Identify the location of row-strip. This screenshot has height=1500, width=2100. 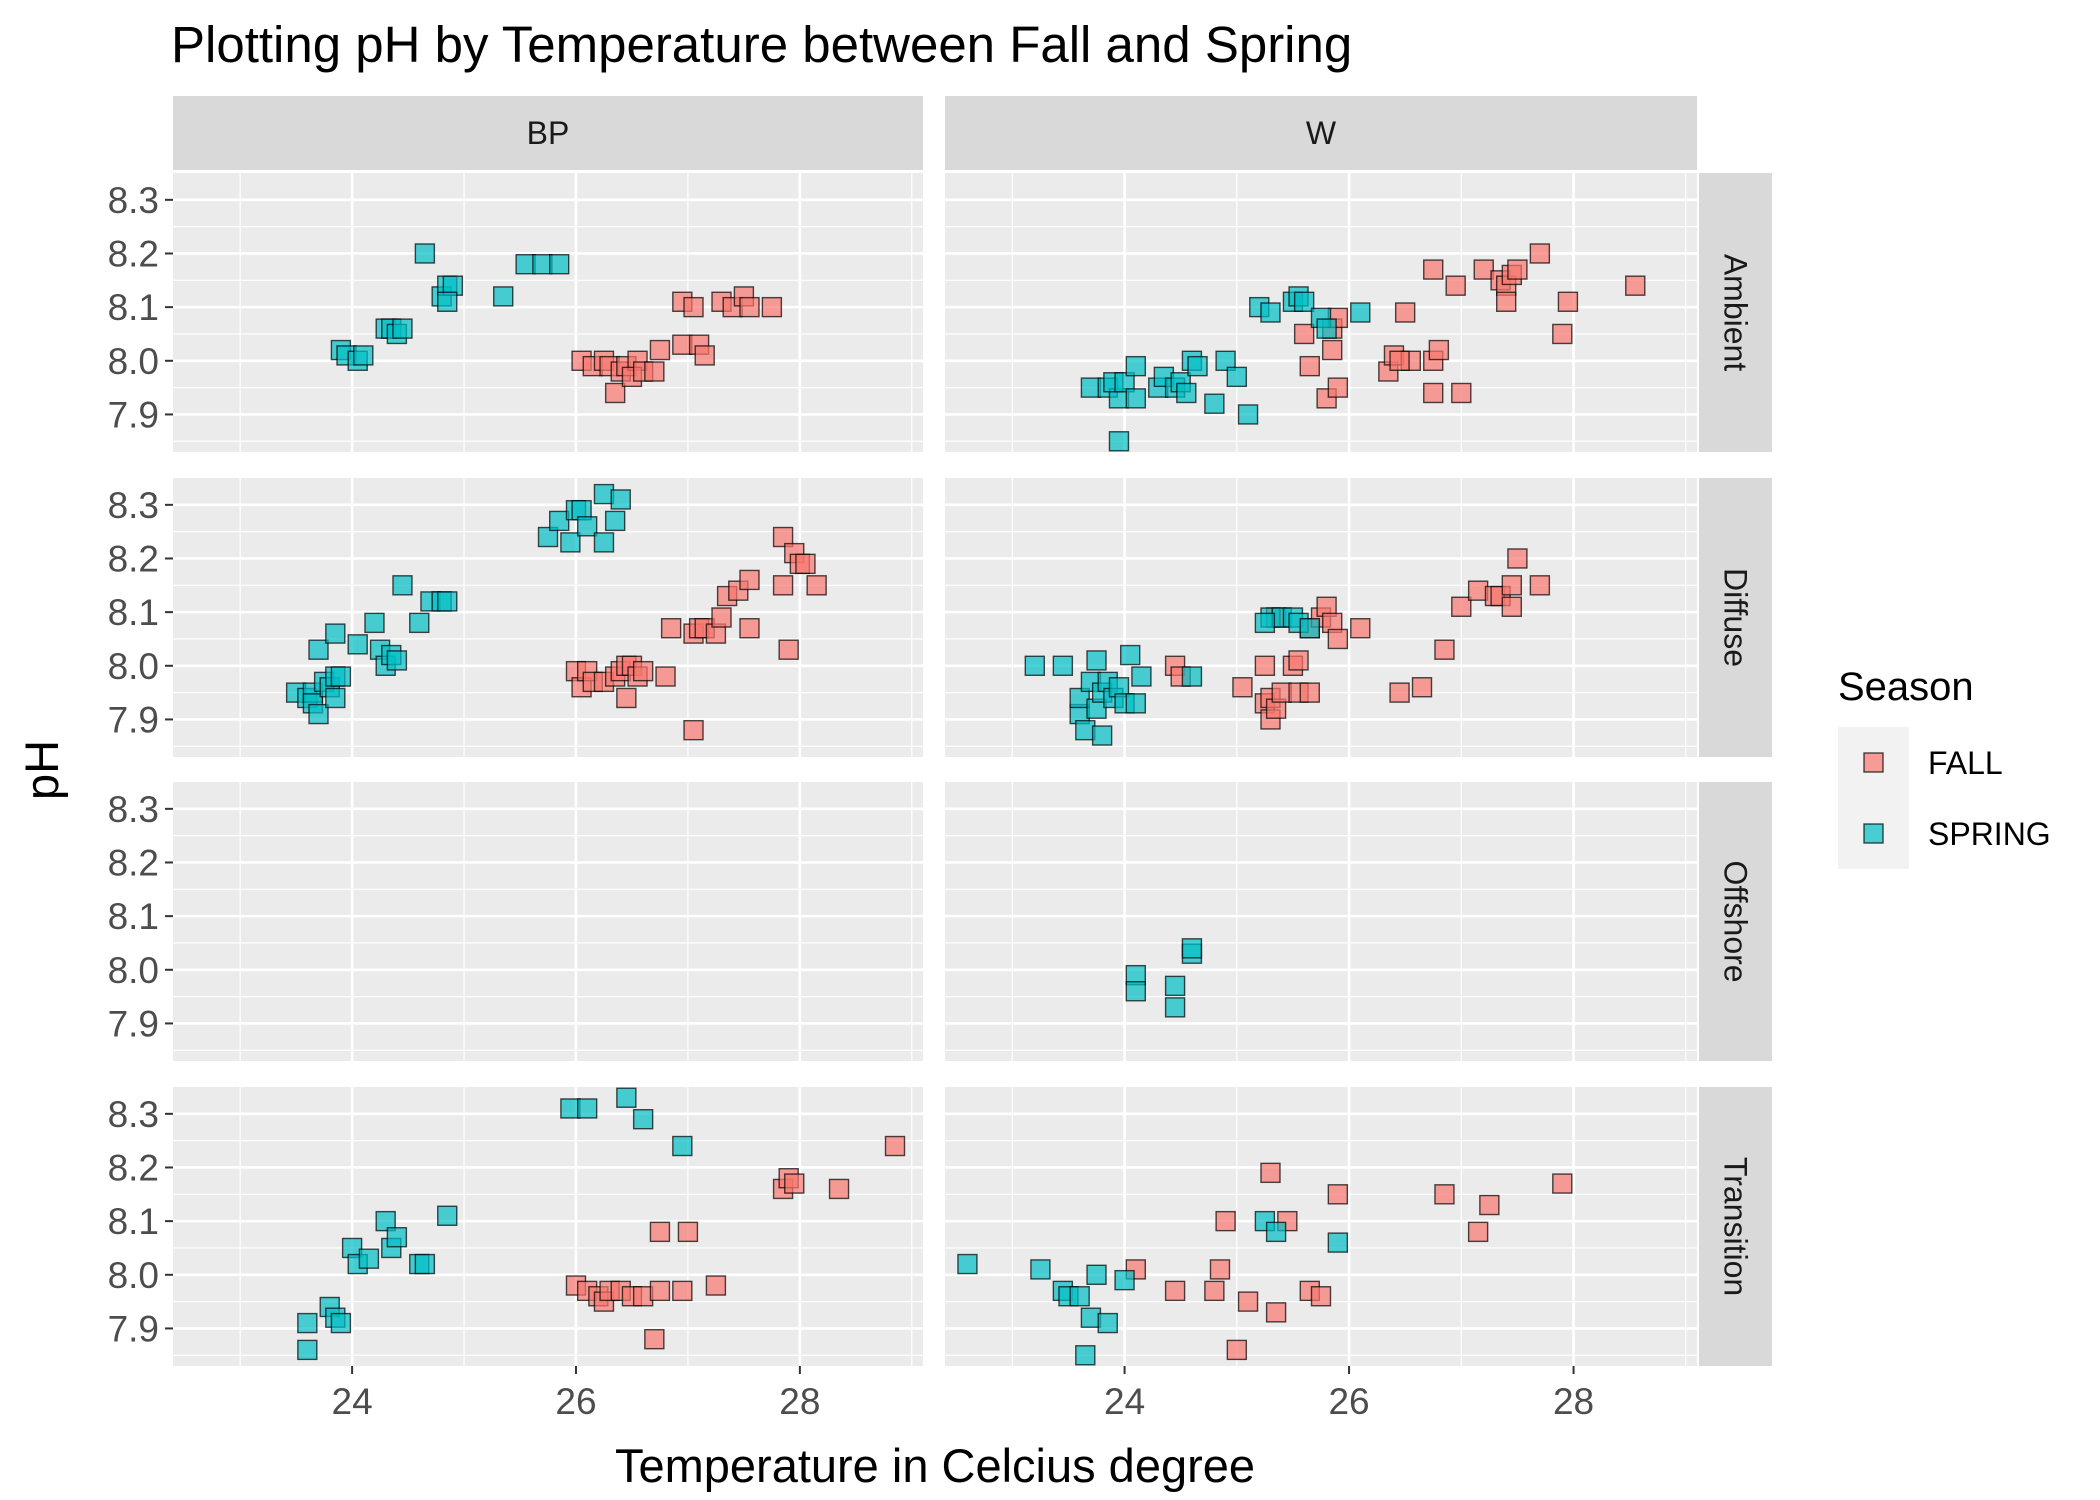
(1735, 921).